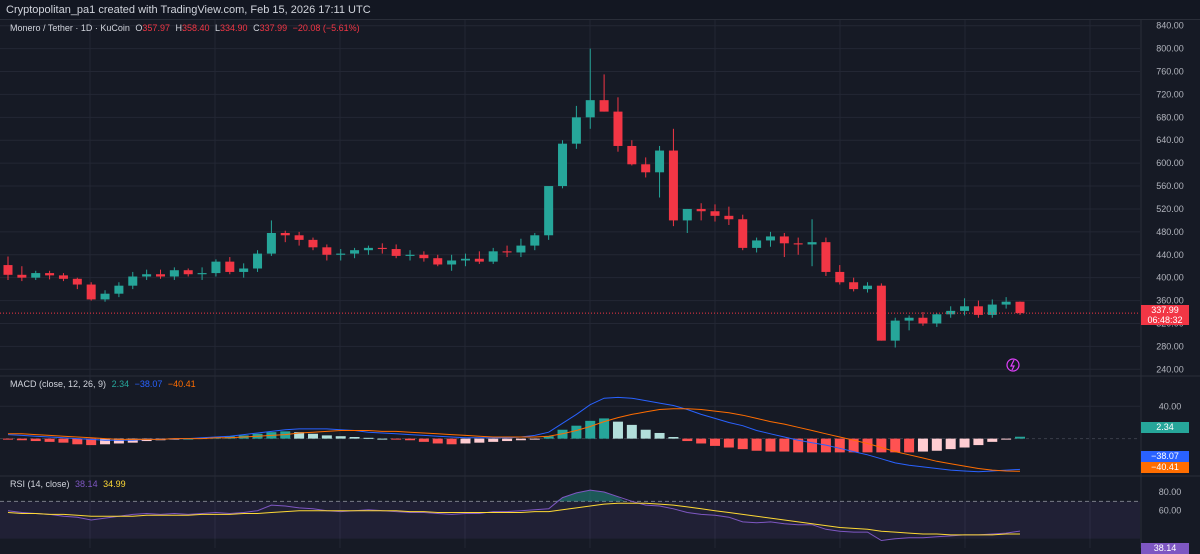 Image resolution: width=1200 pixels, height=554 pixels. I want to click on price-tick-label: 680.00, so click(1170, 117).